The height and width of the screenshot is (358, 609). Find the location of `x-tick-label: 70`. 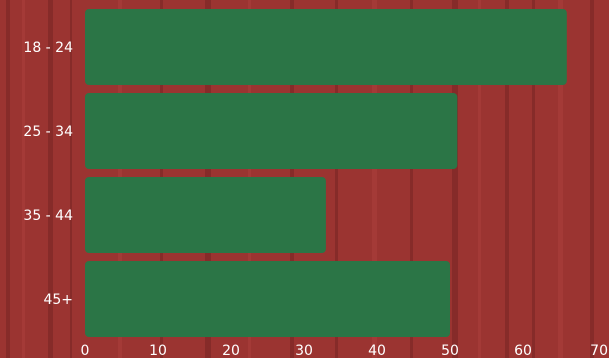

x-tick-label: 70 is located at coordinates (599, 350).